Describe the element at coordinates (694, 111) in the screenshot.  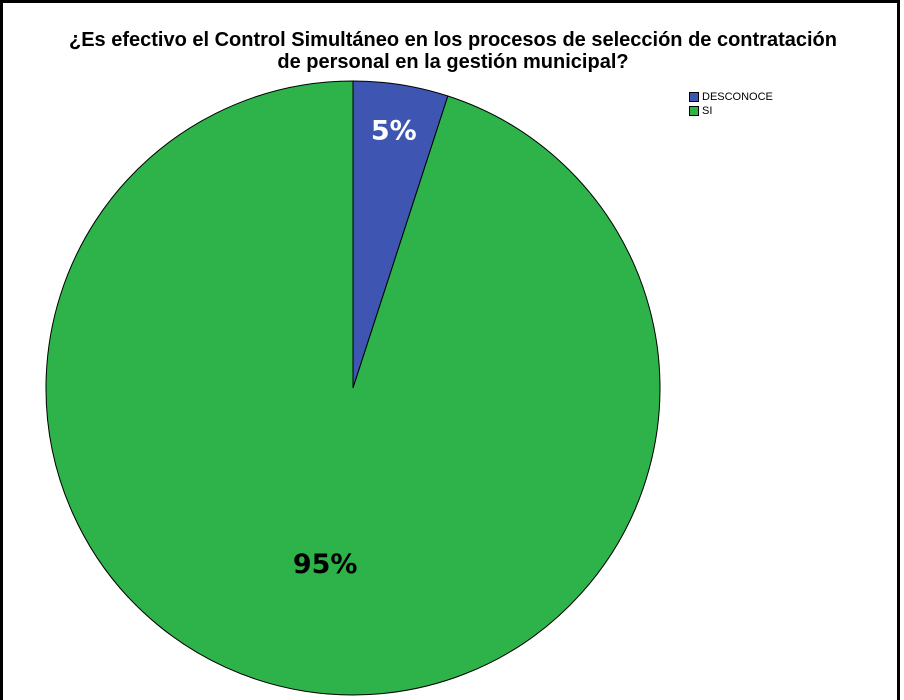
I see `legend-swatch-si` at that location.